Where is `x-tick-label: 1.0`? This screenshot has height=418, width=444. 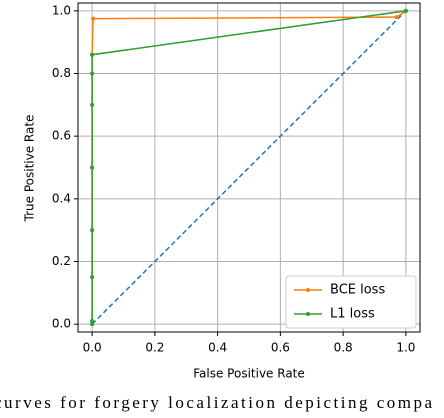
x-tick-label: 1.0 is located at coordinates (405, 348).